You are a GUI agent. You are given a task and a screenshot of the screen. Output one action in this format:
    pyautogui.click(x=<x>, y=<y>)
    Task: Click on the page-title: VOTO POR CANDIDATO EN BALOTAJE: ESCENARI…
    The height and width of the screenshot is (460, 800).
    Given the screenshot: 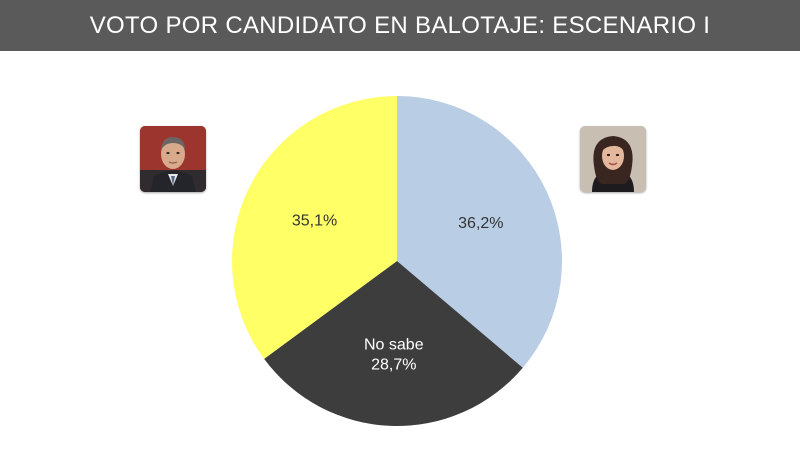 What is the action you would take?
    pyautogui.click(x=400, y=25)
    